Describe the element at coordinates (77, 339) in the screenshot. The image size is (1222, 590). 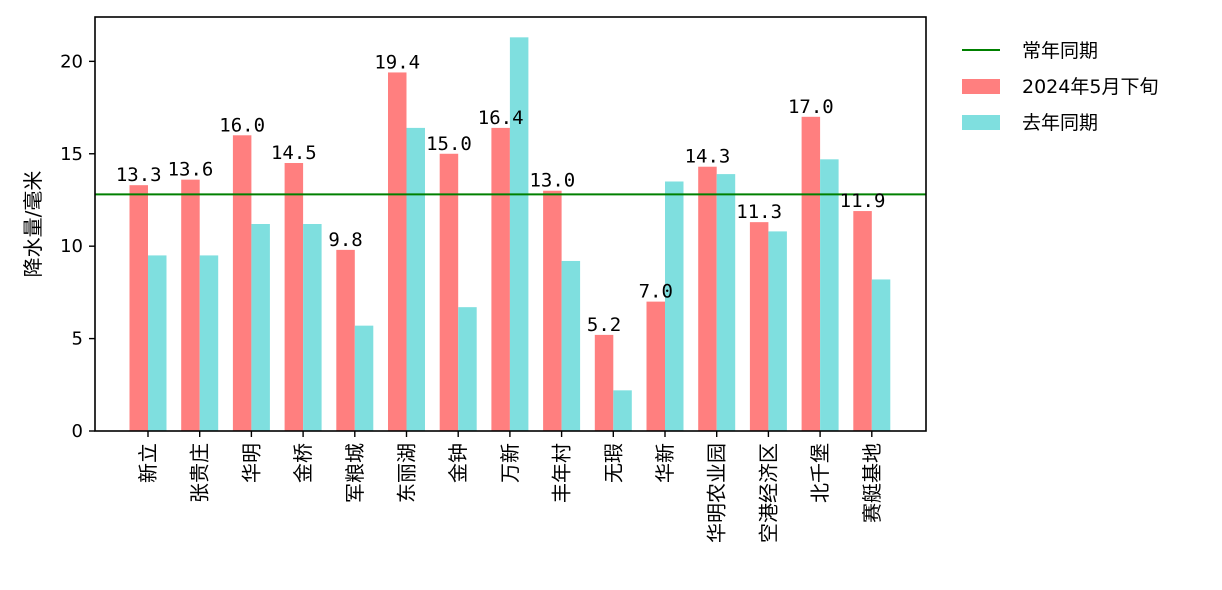
I see `y-tick-label: 5` at that location.